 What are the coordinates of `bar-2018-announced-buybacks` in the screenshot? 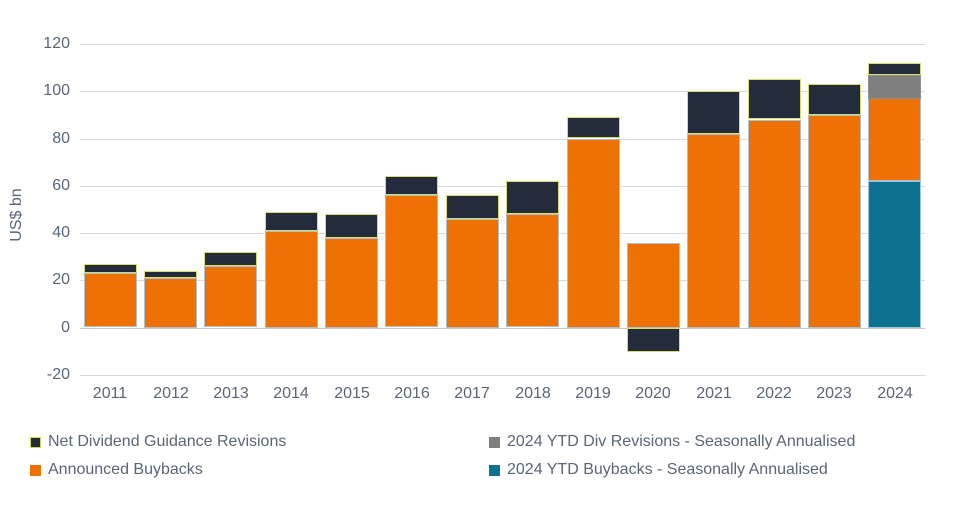 It's located at (532, 270).